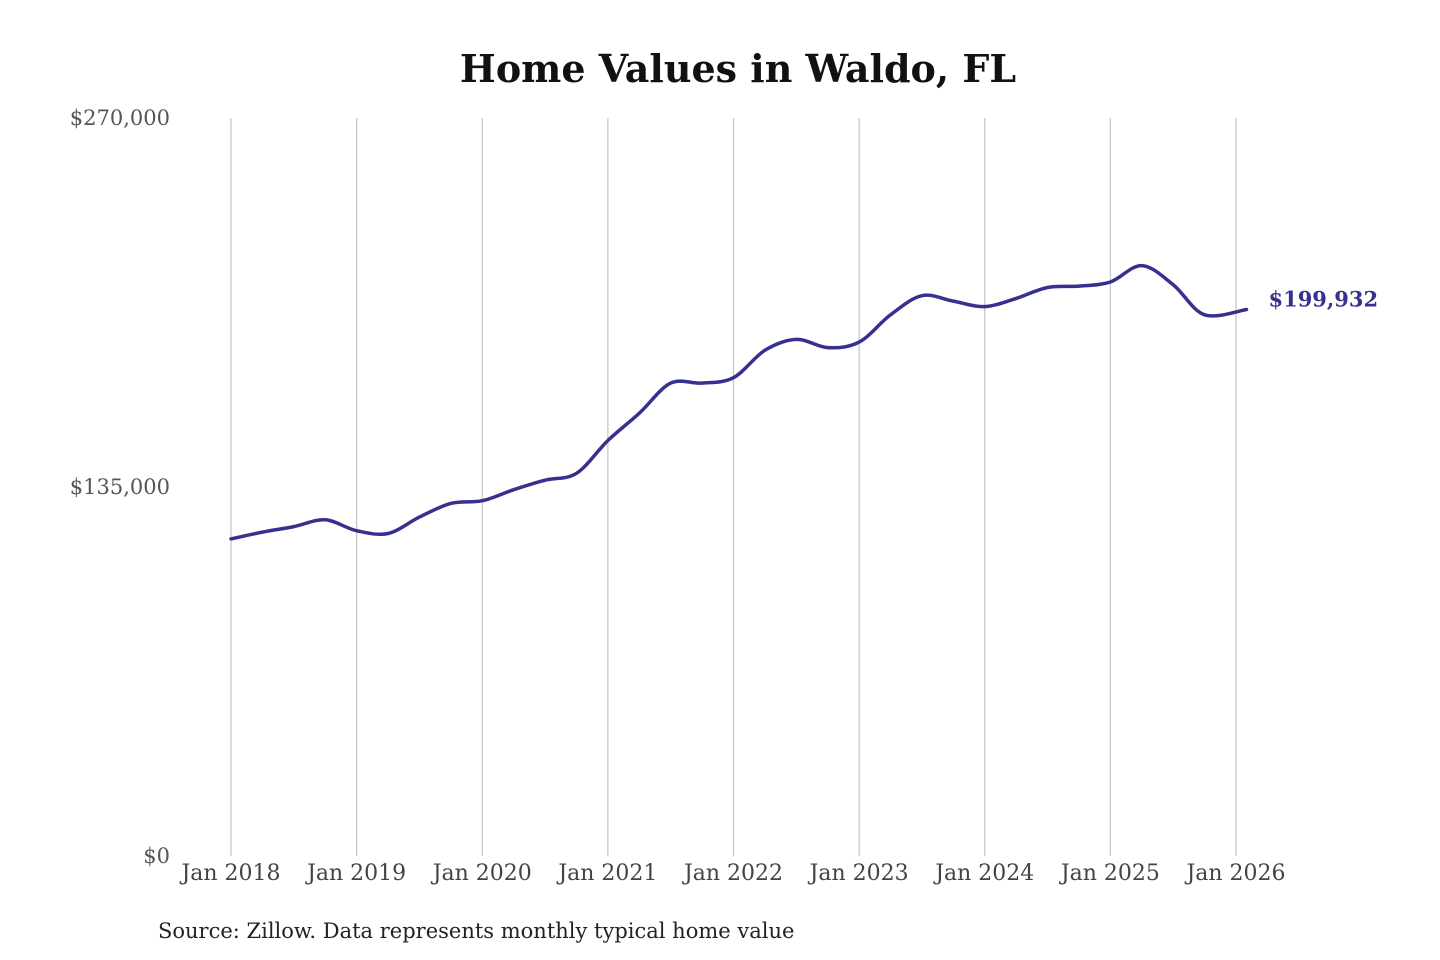 The width and height of the screenshot is (1440, 960). What do you see at coordinates (738, 68) in the screenshot?
I see `chart-title: Home Values in Waldo, FL` at bounding box center [738, 68].